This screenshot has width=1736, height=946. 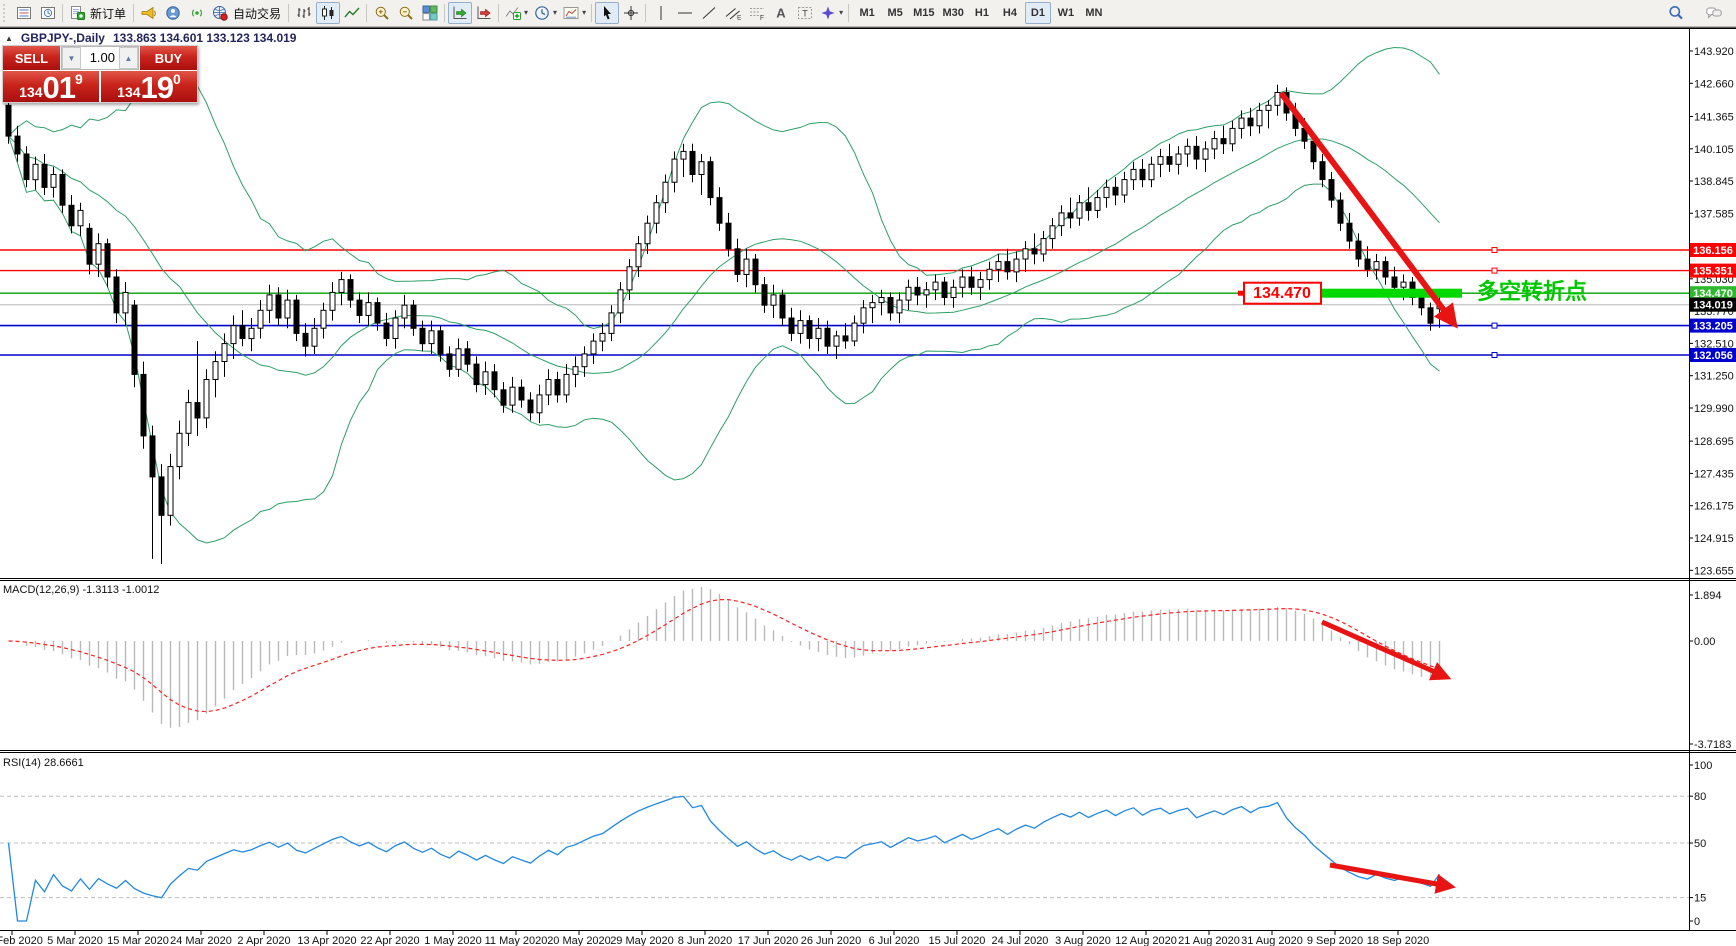 I want to click on timeframe-h1: H1, so click(x=982, y=13).